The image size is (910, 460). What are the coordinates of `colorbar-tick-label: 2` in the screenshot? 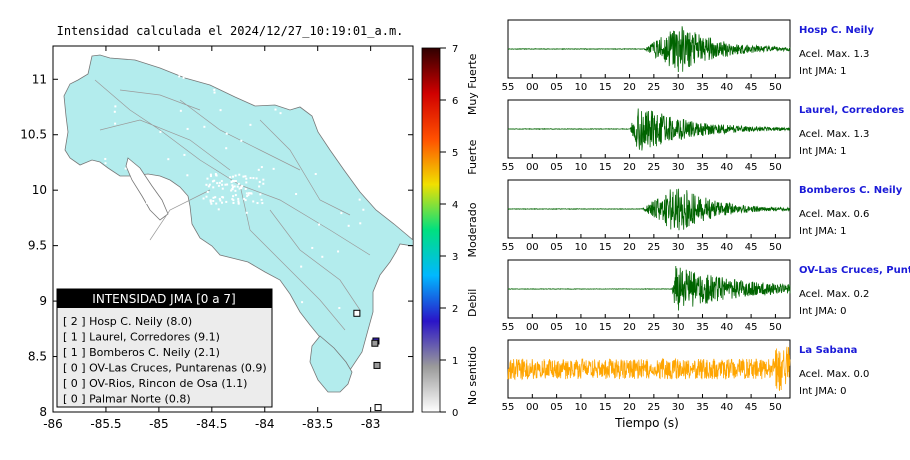 It's located at (455, 309).